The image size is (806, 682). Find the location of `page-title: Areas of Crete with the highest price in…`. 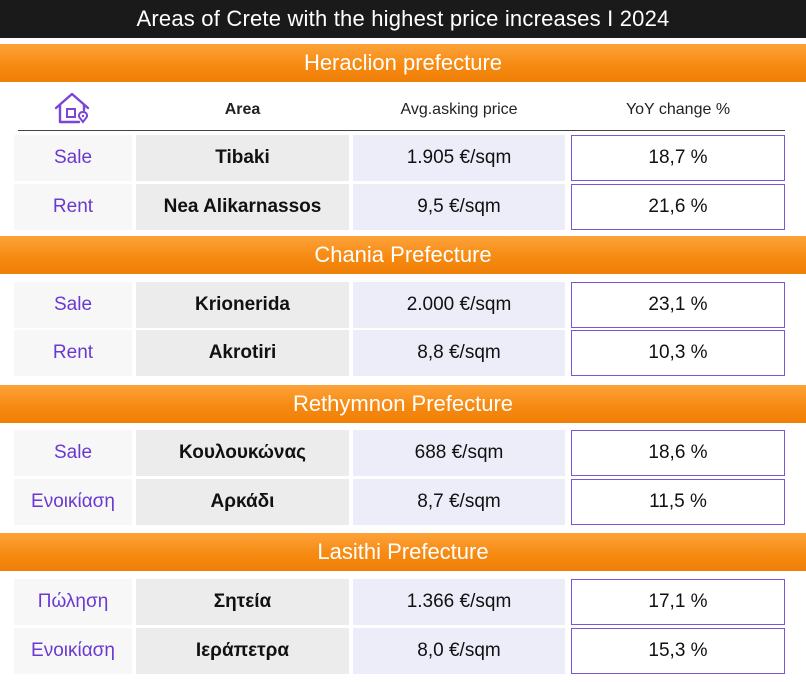

page-title: Areas of Crete with the highest price in… is located at coordinates (403, 19).